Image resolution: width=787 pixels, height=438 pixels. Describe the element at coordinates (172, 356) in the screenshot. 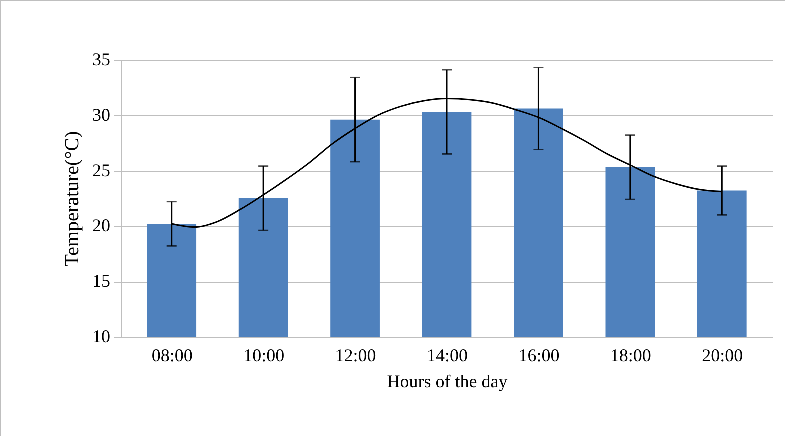

I see `x-tick-label: 08:00` at that location.